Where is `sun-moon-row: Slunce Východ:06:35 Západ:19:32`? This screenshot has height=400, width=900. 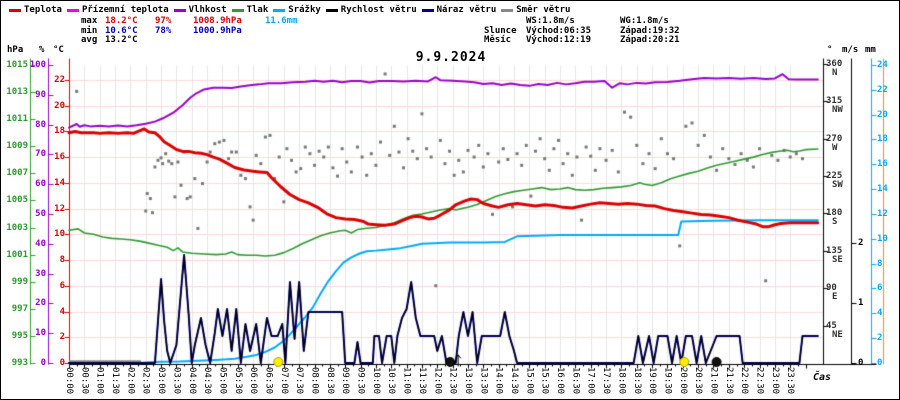
sun-moon-row: Slunce Východ:06:35 Západ:19:32 is located at coordinates (599, 31).